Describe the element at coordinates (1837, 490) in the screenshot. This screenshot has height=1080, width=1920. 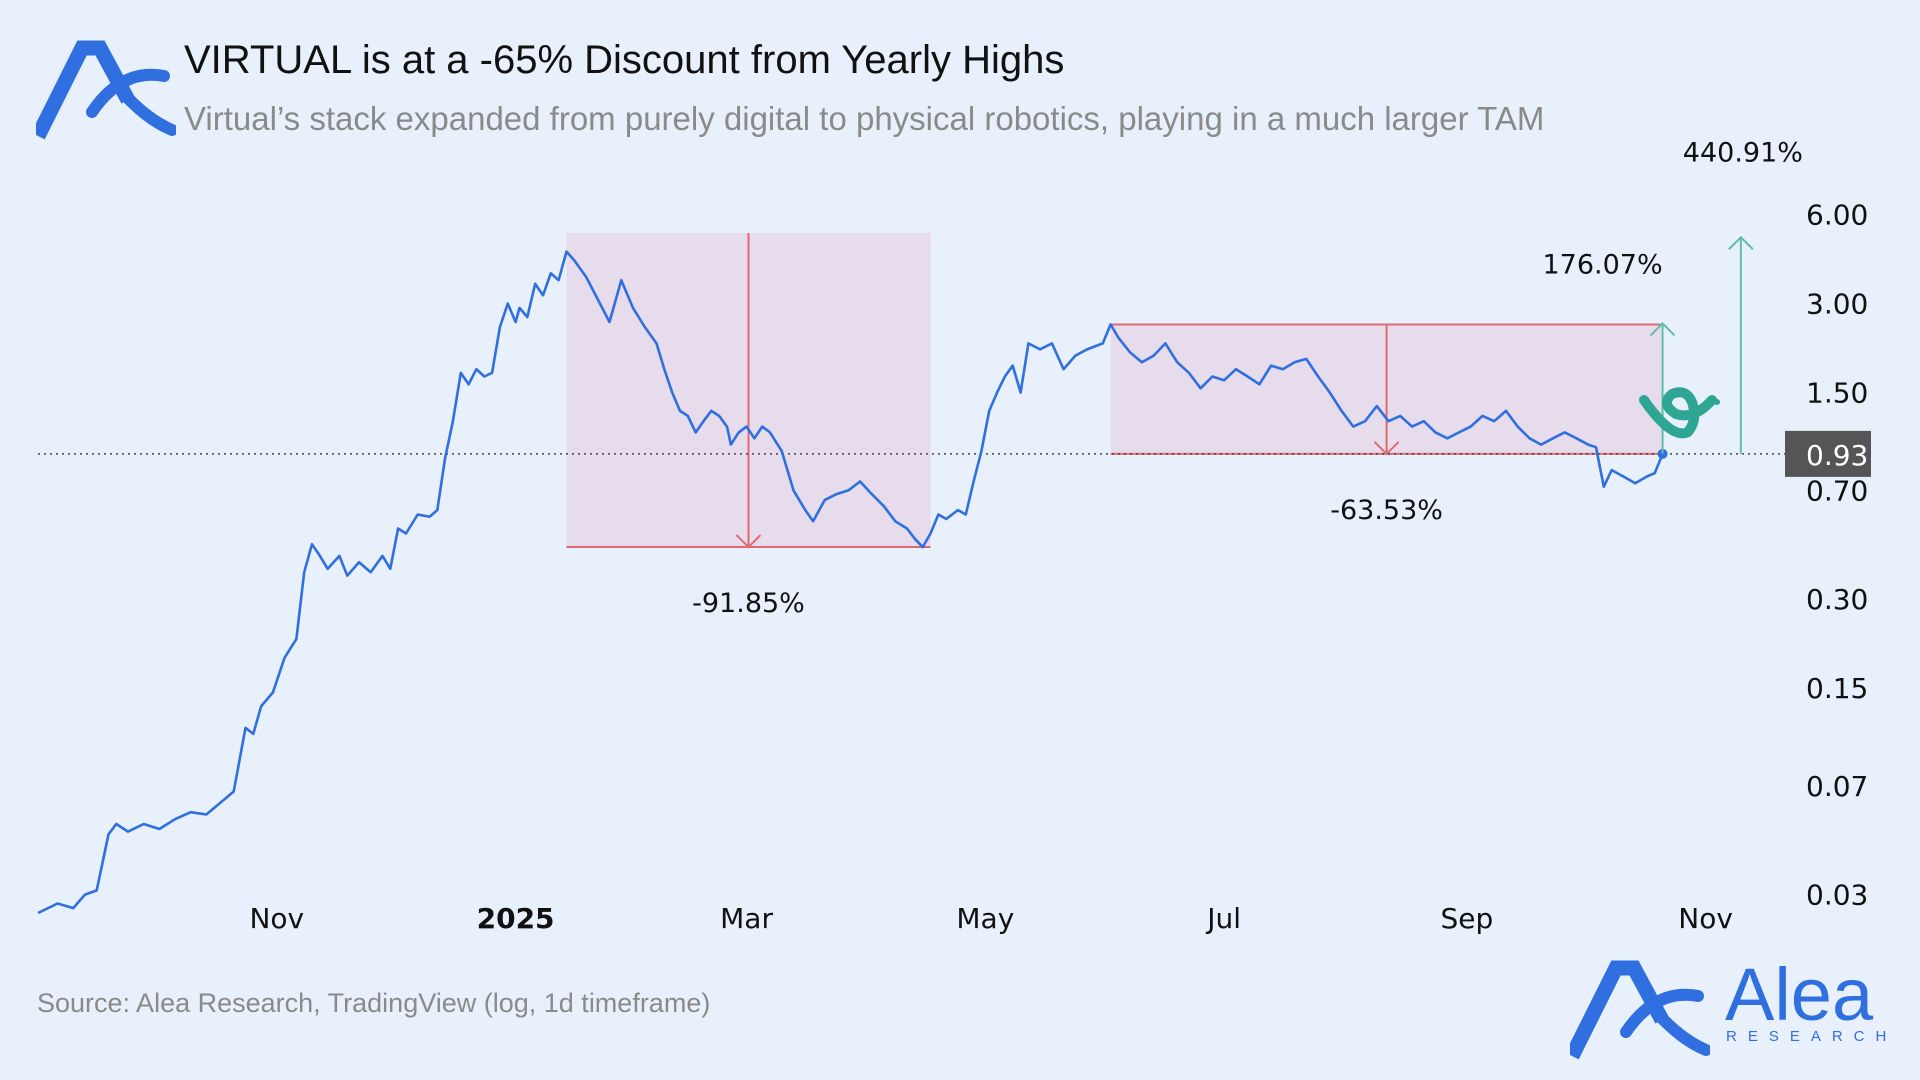
I see `y-tick-label: 0.70` at that location.